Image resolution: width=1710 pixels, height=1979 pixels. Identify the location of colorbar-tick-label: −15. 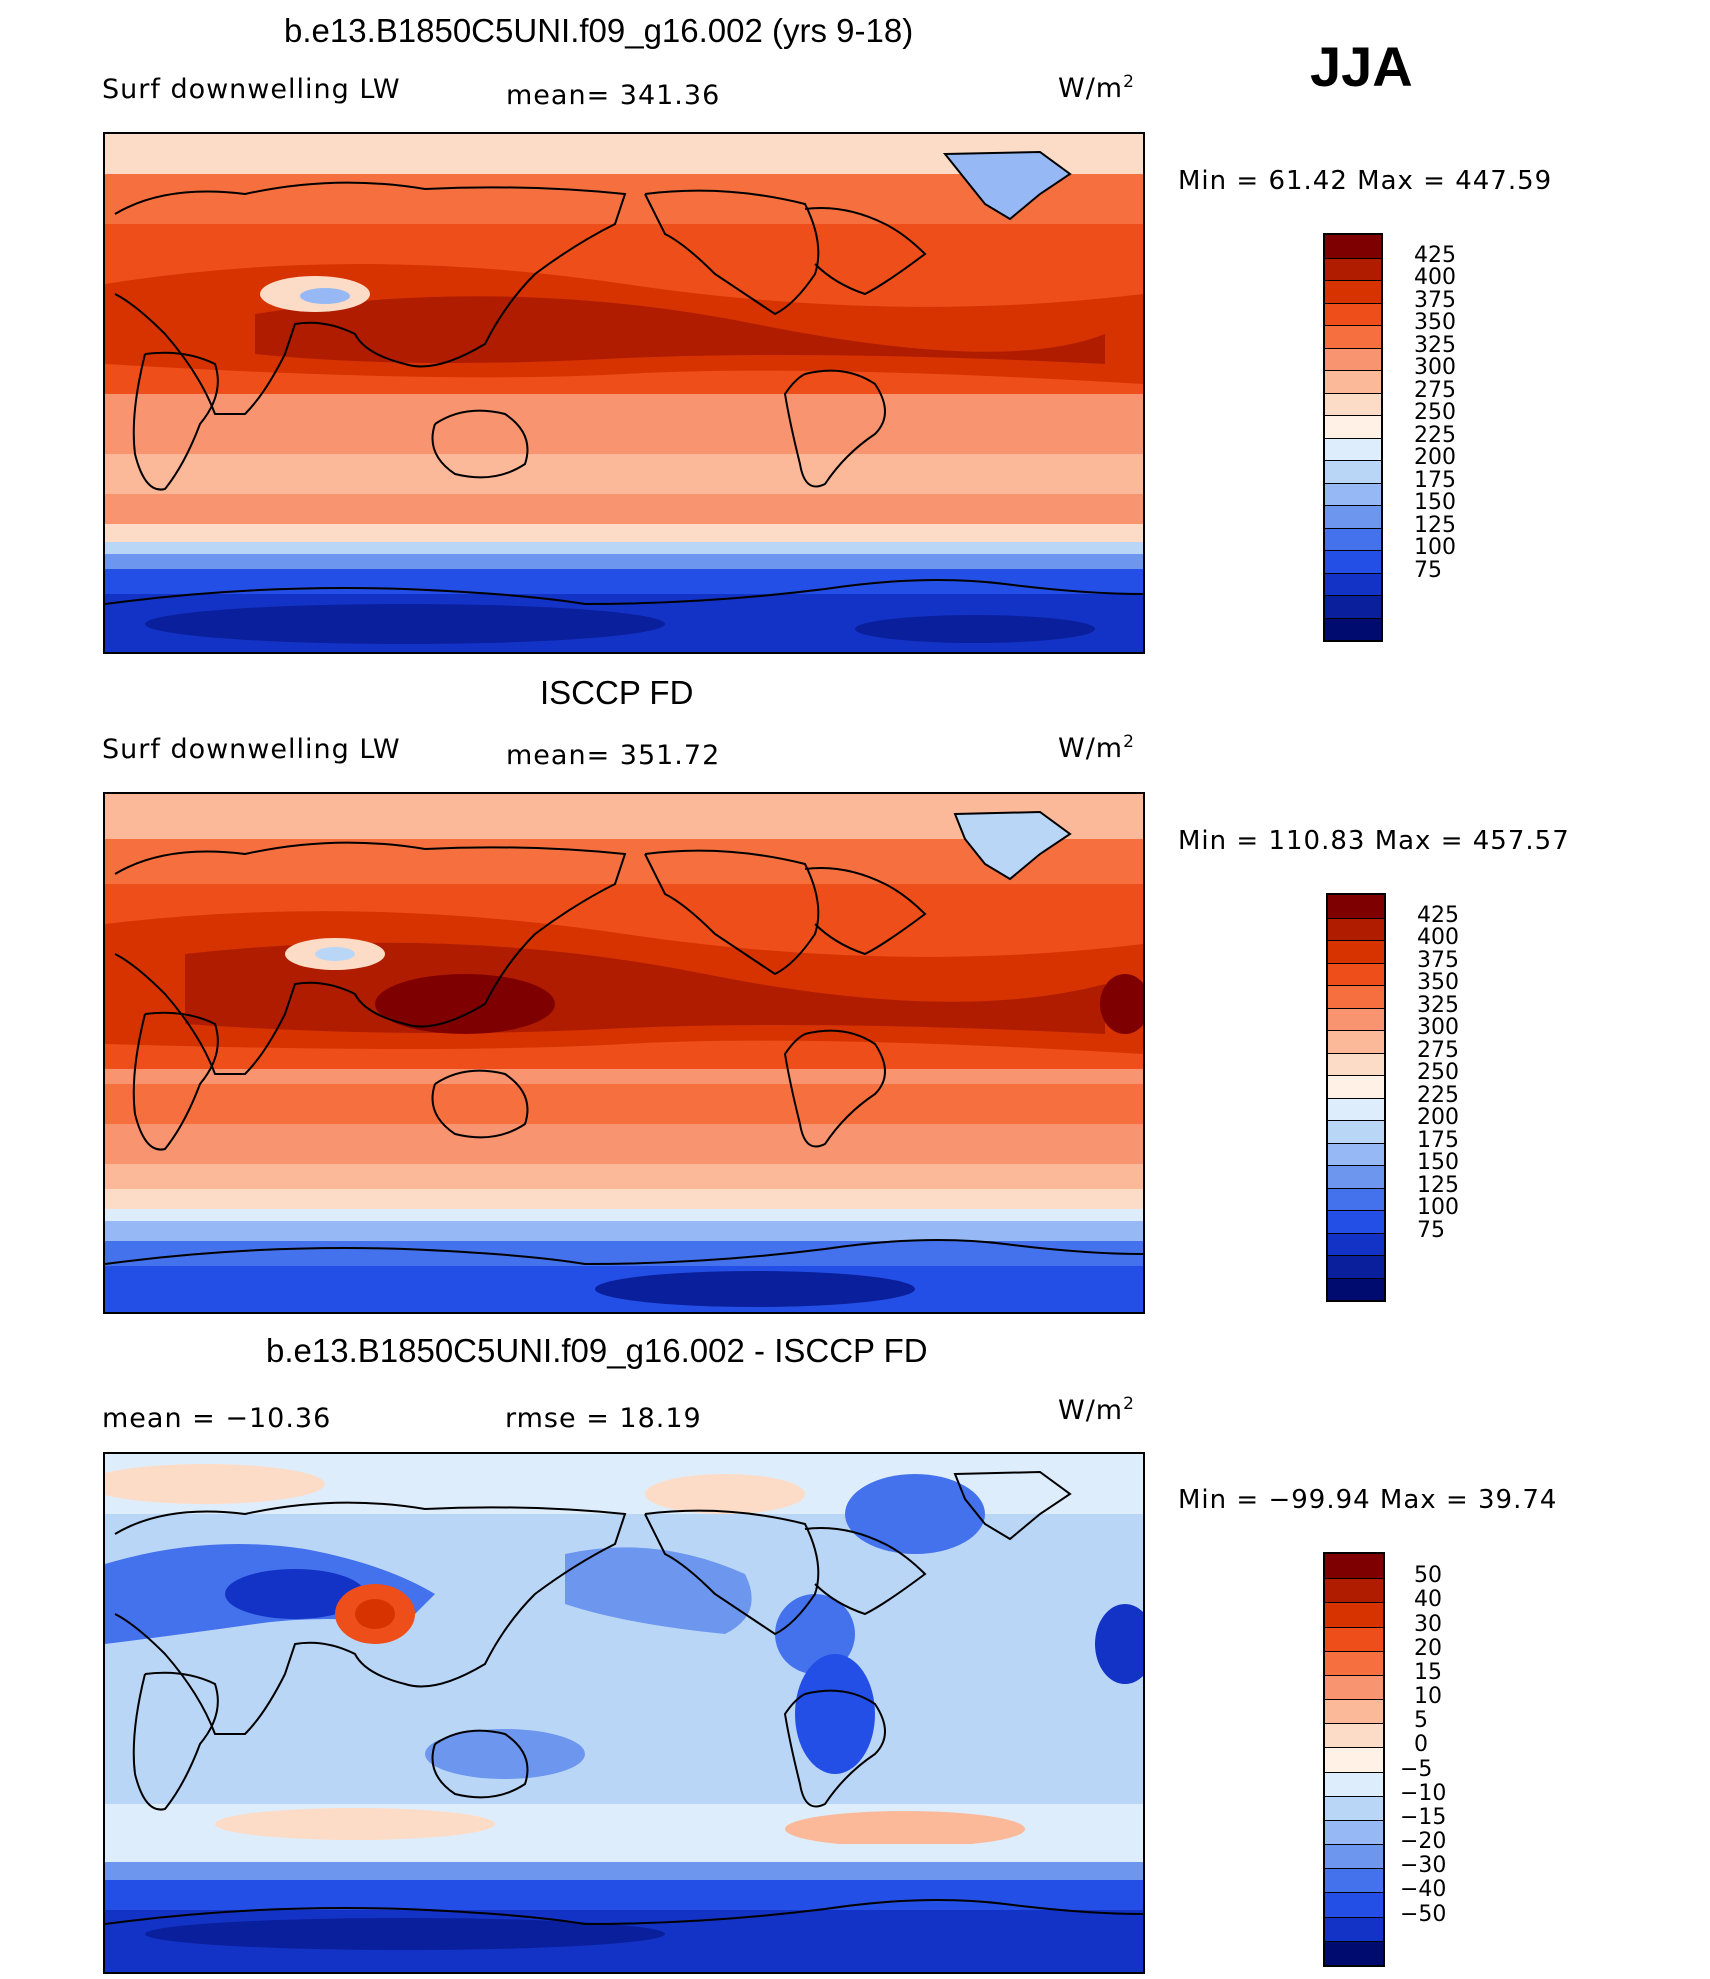
(1423, 1817).